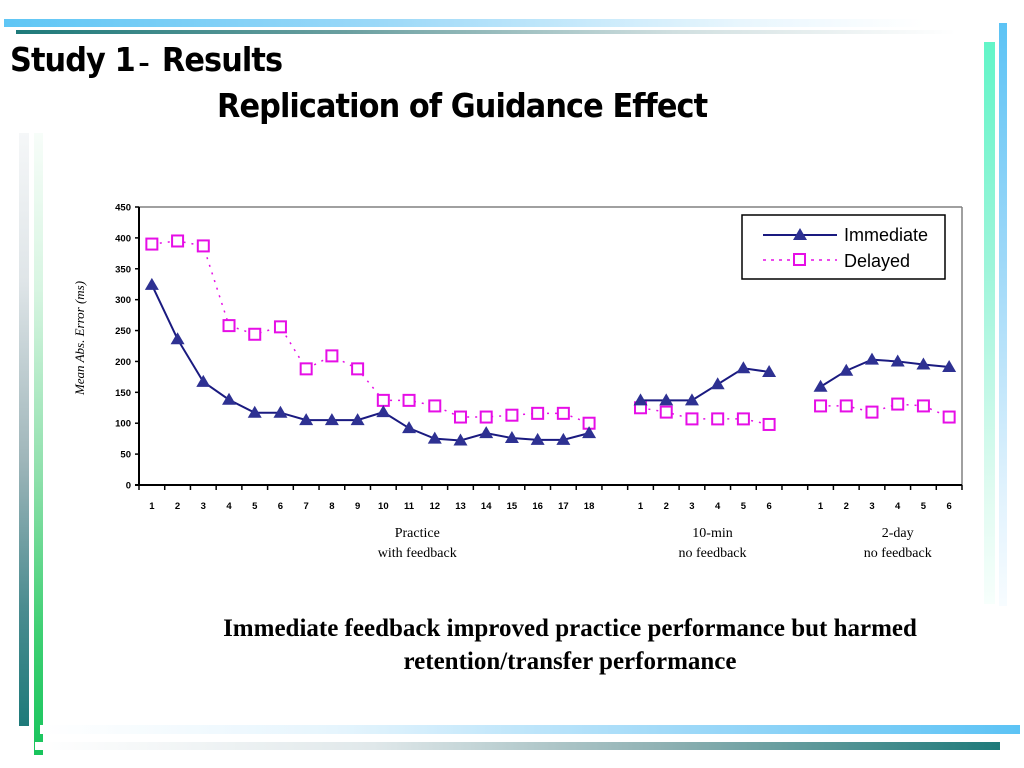  What do you see at coordinates (123, 300) in the screenshot?
I see `y-tick-label: 300` at bounding box center [123, 300].